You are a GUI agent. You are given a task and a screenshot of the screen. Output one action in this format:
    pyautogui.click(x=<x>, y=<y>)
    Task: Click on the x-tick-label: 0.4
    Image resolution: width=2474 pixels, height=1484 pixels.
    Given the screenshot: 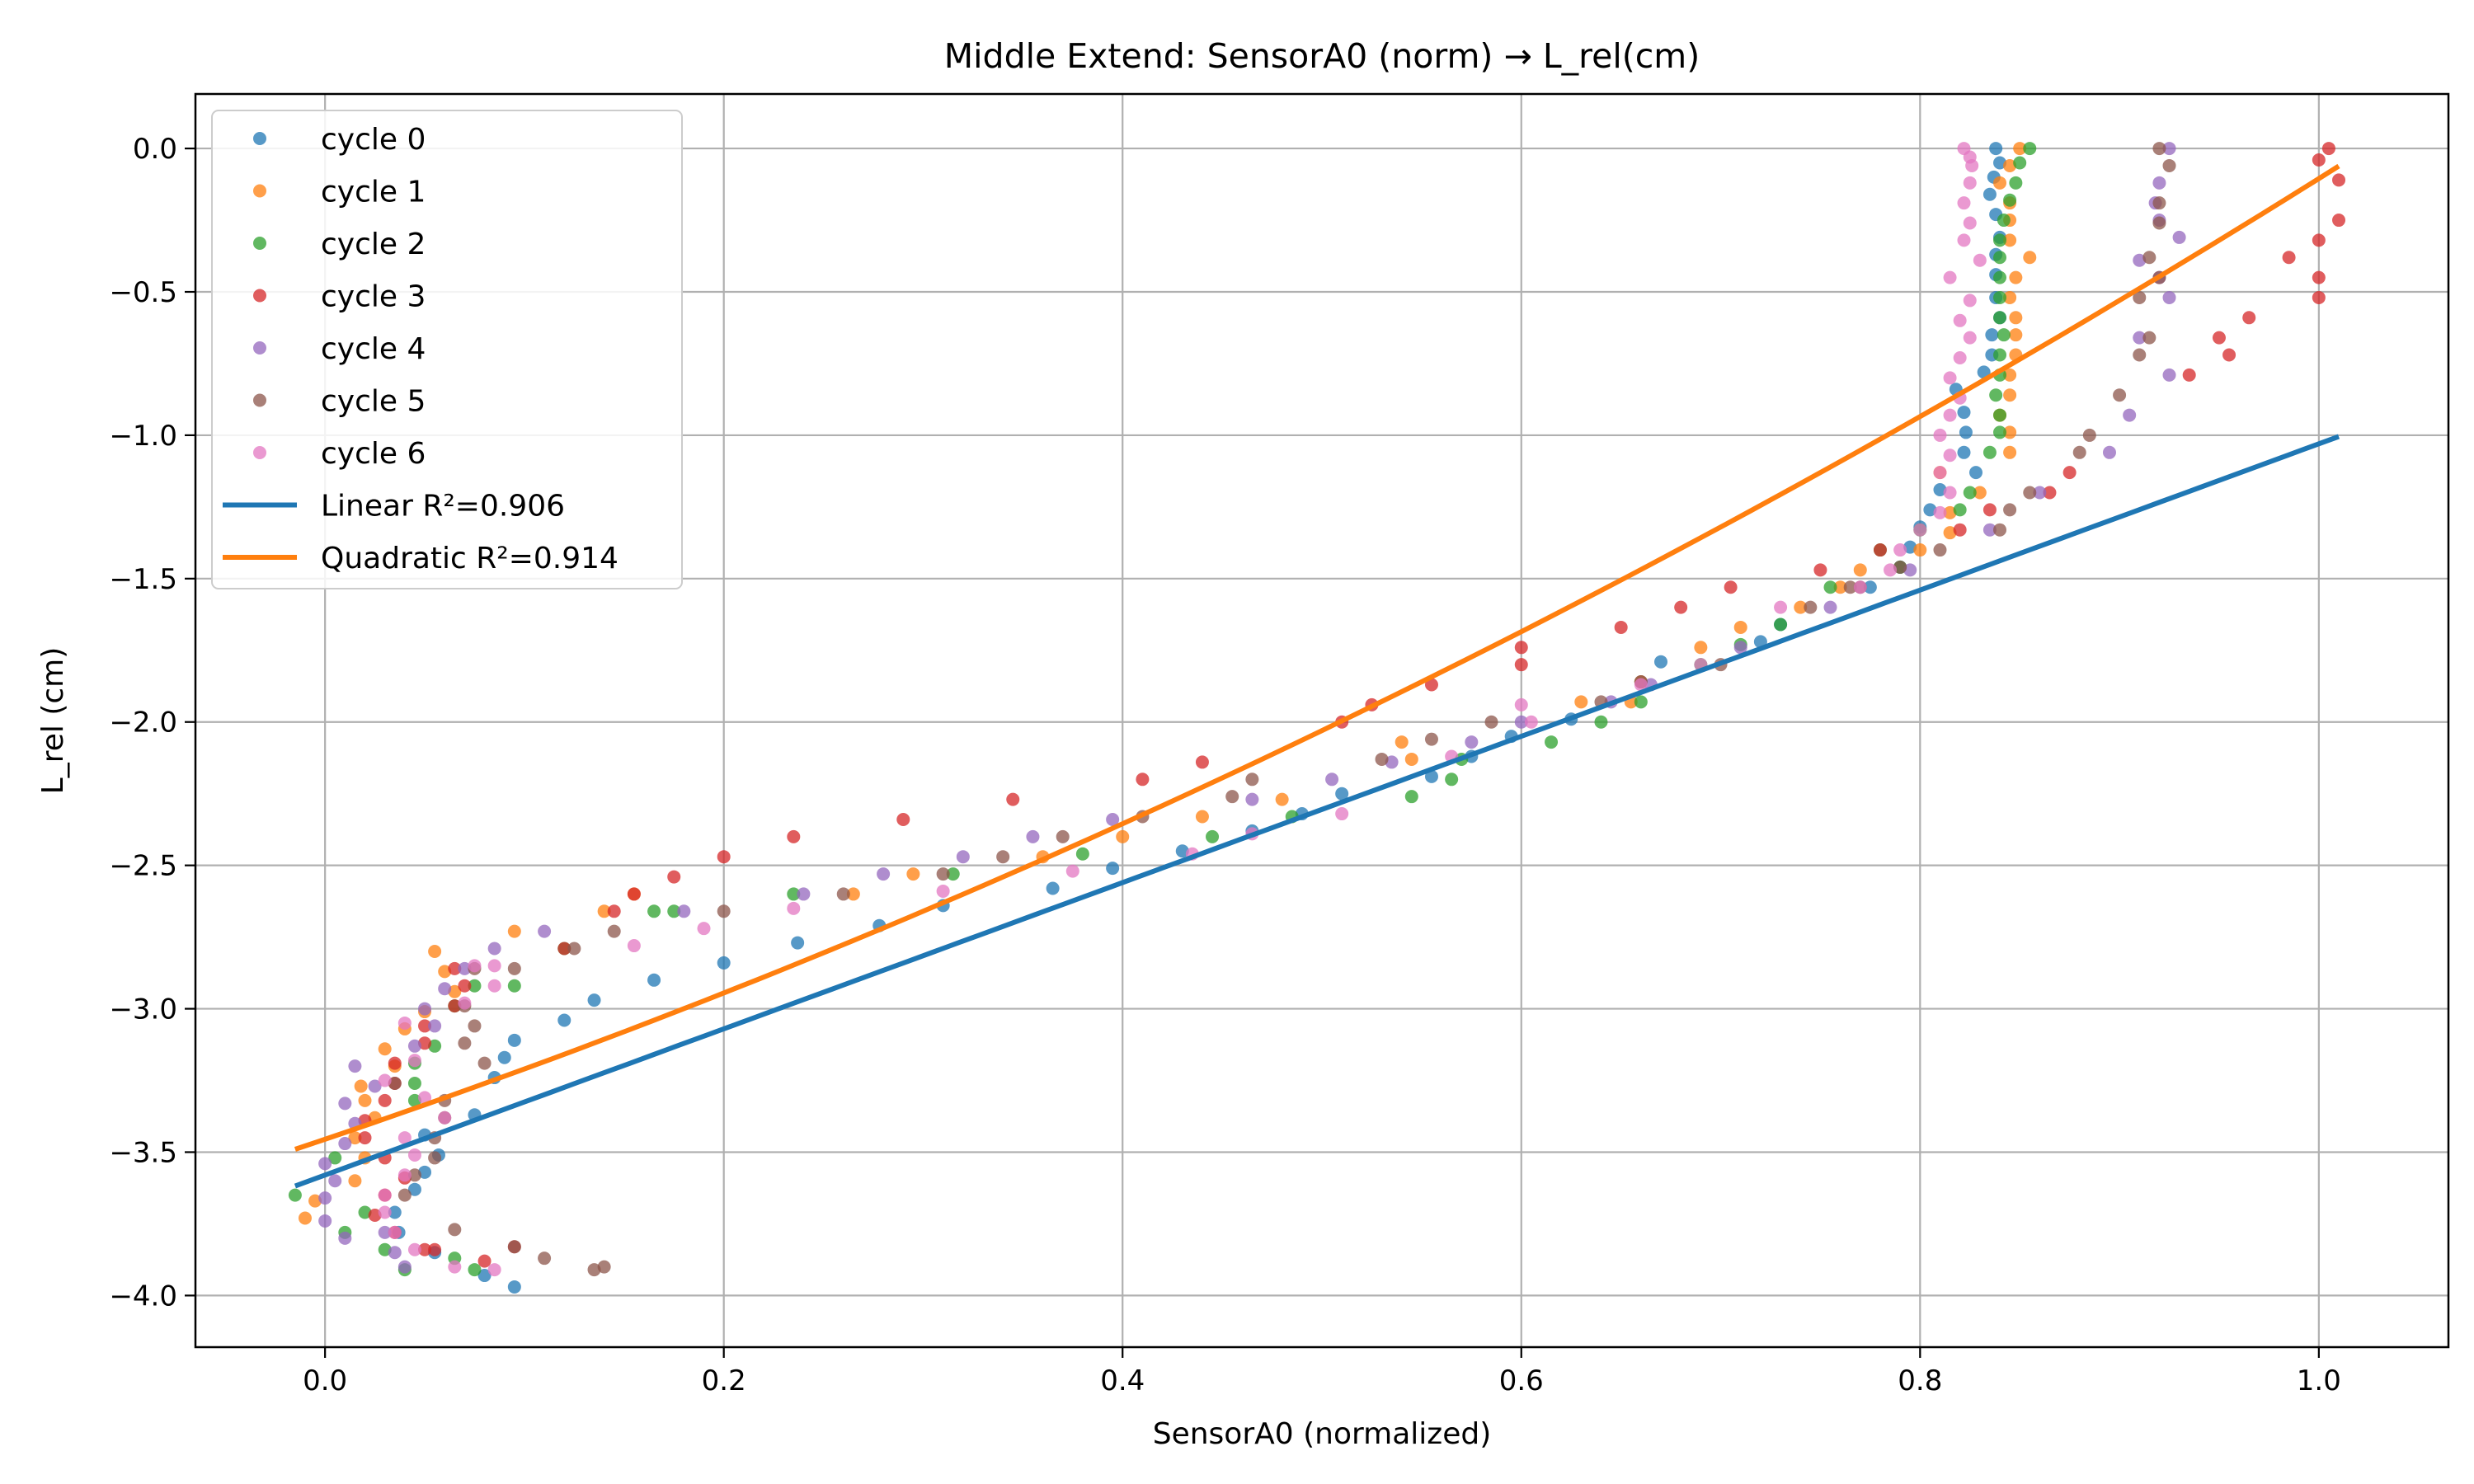 What is the action you would take?
    pyautogui.click(x=1122, y=1380)
    